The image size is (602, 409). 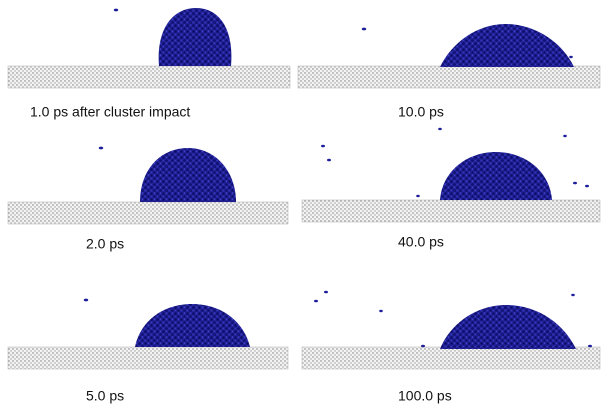 I want to click on panel: 40.0 ps, so click(x=451, y=188).